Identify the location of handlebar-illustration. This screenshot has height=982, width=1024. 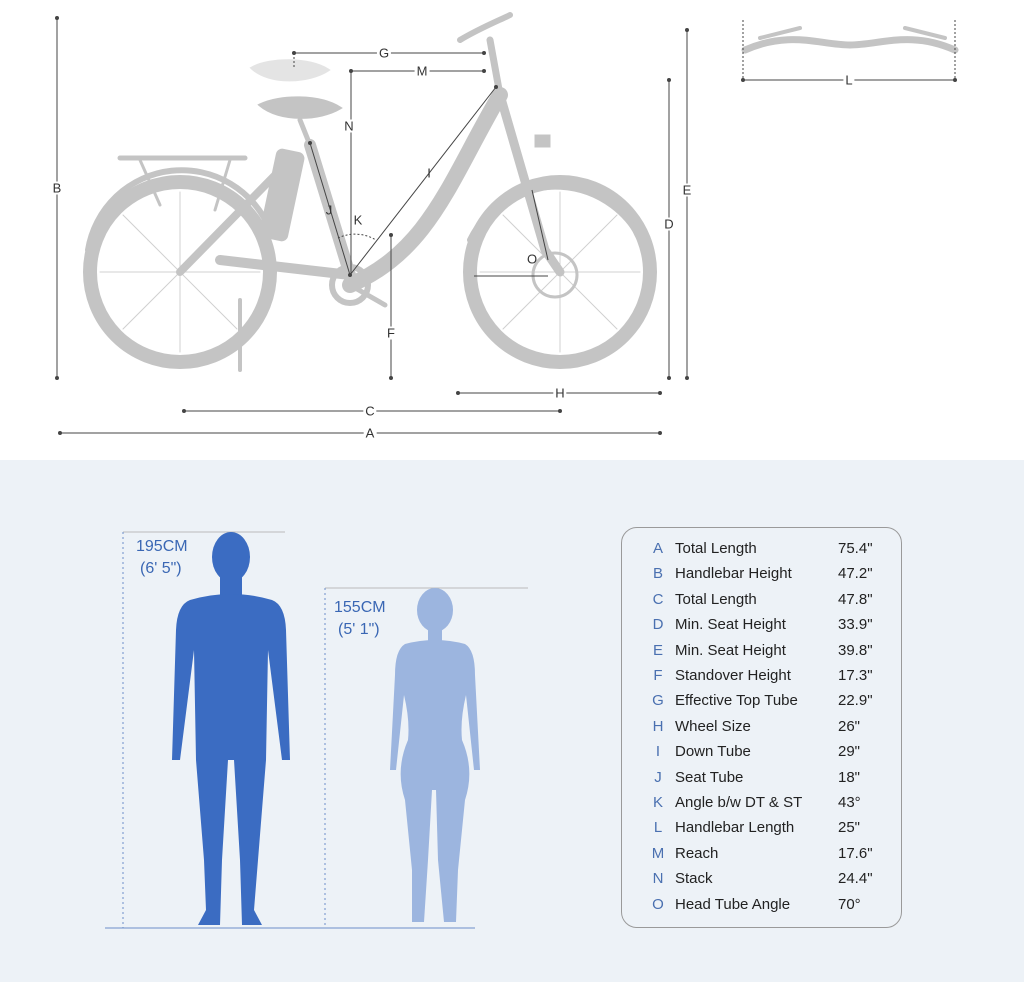
(850, 40).